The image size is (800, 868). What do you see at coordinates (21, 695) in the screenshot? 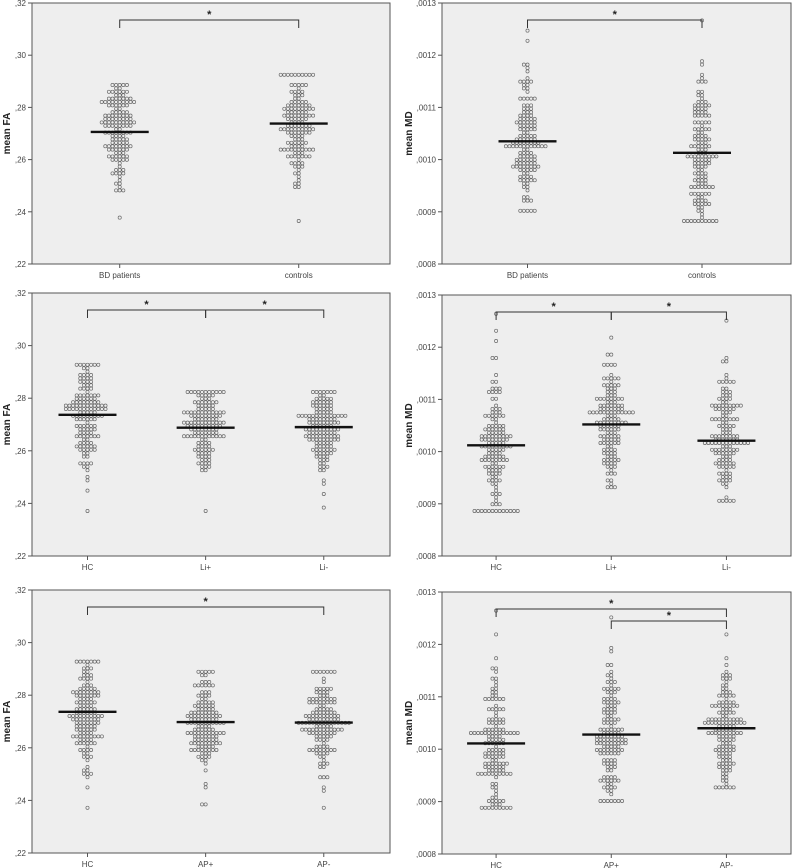
I see `y-tick-label: ,28` at bounding box center [21, 695].